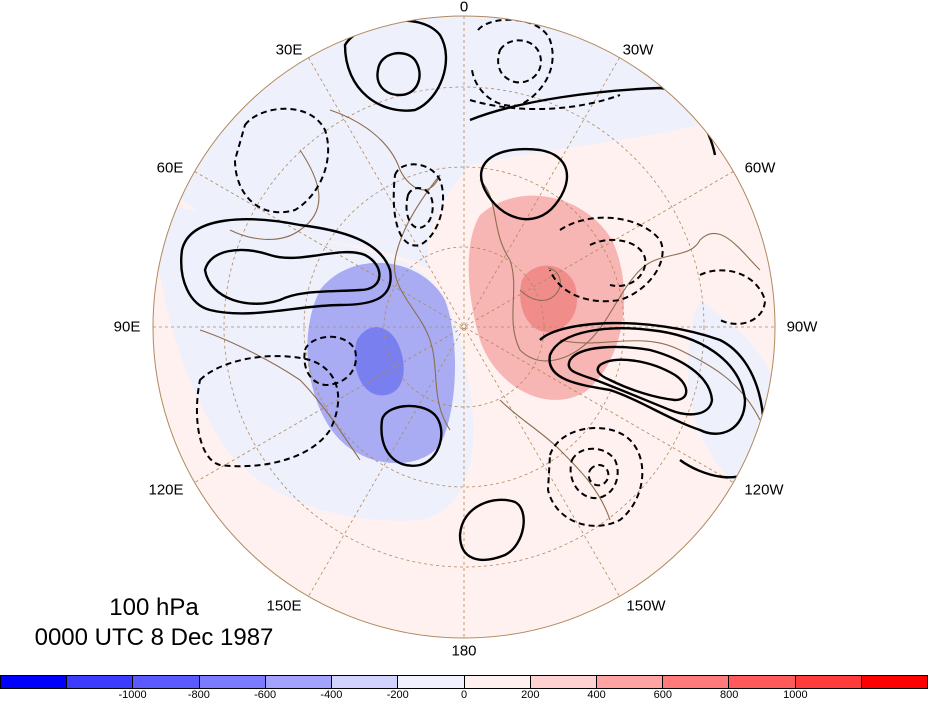 The image size is (928, 702). What do you see at coordinates (331, 695) in the screenshot?
I see `colorbar-tick-label: -400` at bounding box center [331, 695].